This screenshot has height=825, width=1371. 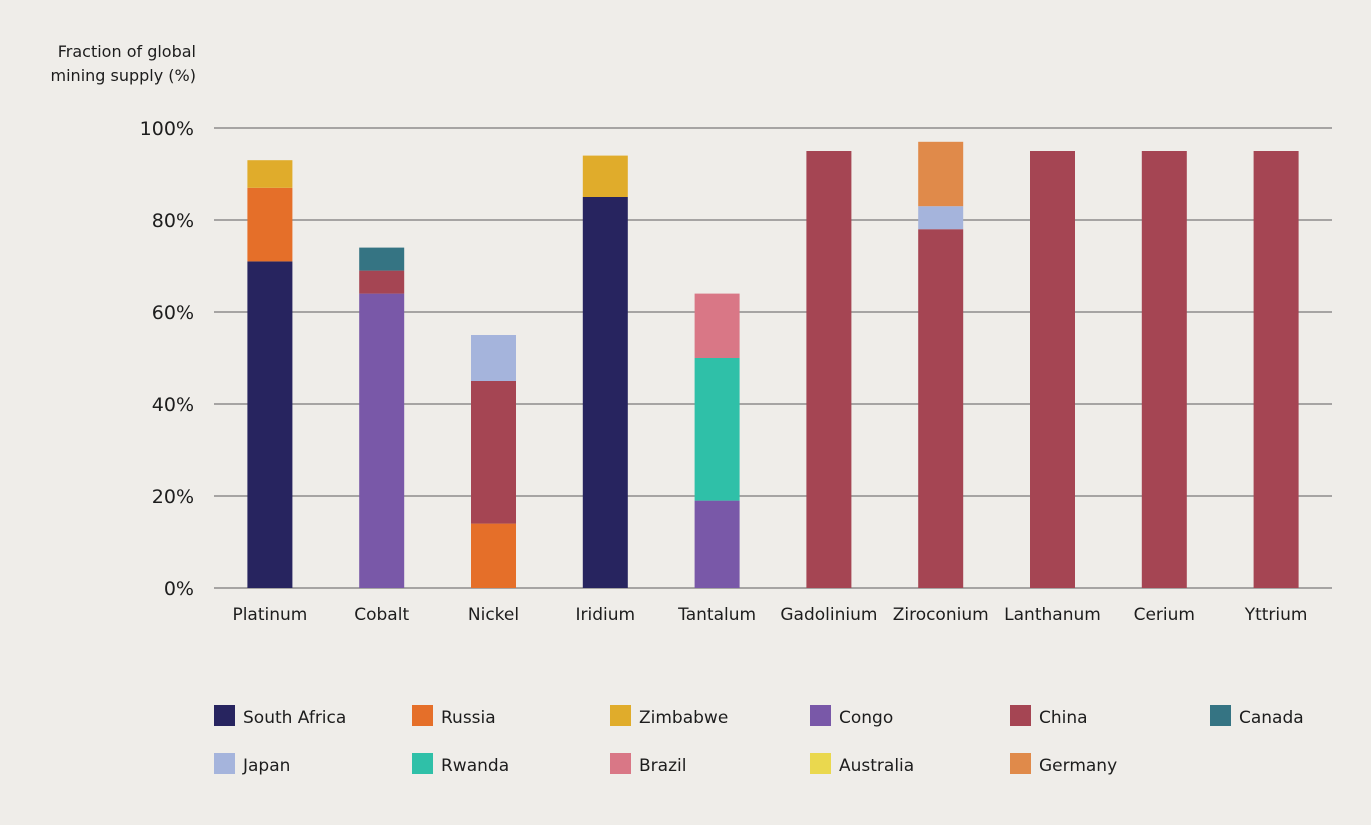 What do you see at coordinates (173, 405) in the screenshot?
I see `y-tick-label-40: 40%` at bounding box center [173, 405].